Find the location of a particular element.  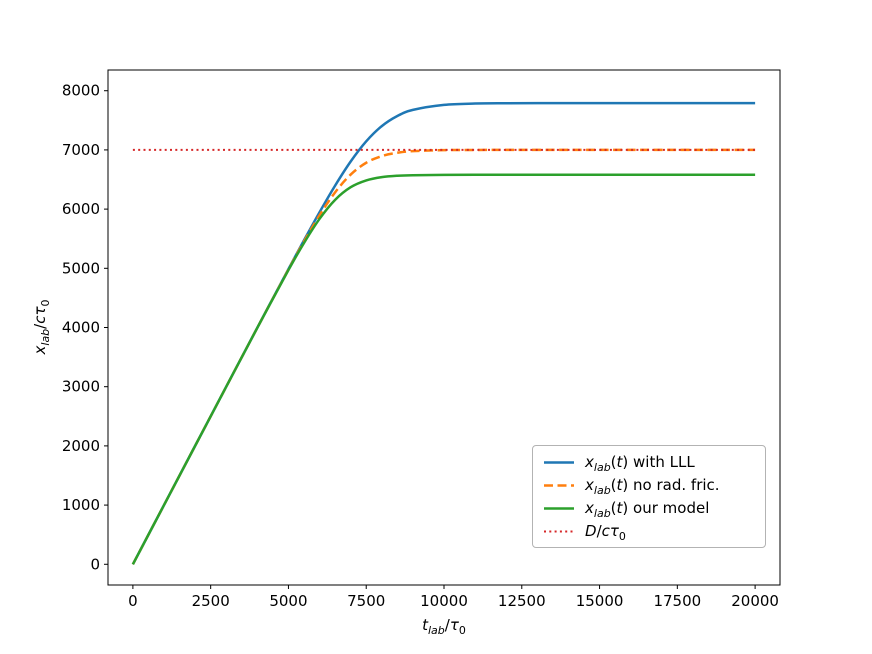

legend-label: D/cτ0 is located at coordinates (605, 532).